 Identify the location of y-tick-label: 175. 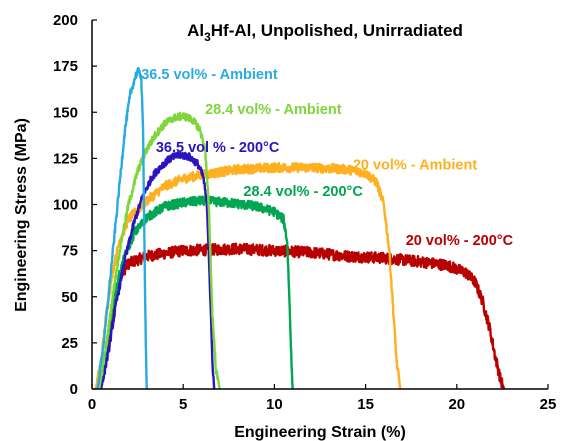
(65, 66).